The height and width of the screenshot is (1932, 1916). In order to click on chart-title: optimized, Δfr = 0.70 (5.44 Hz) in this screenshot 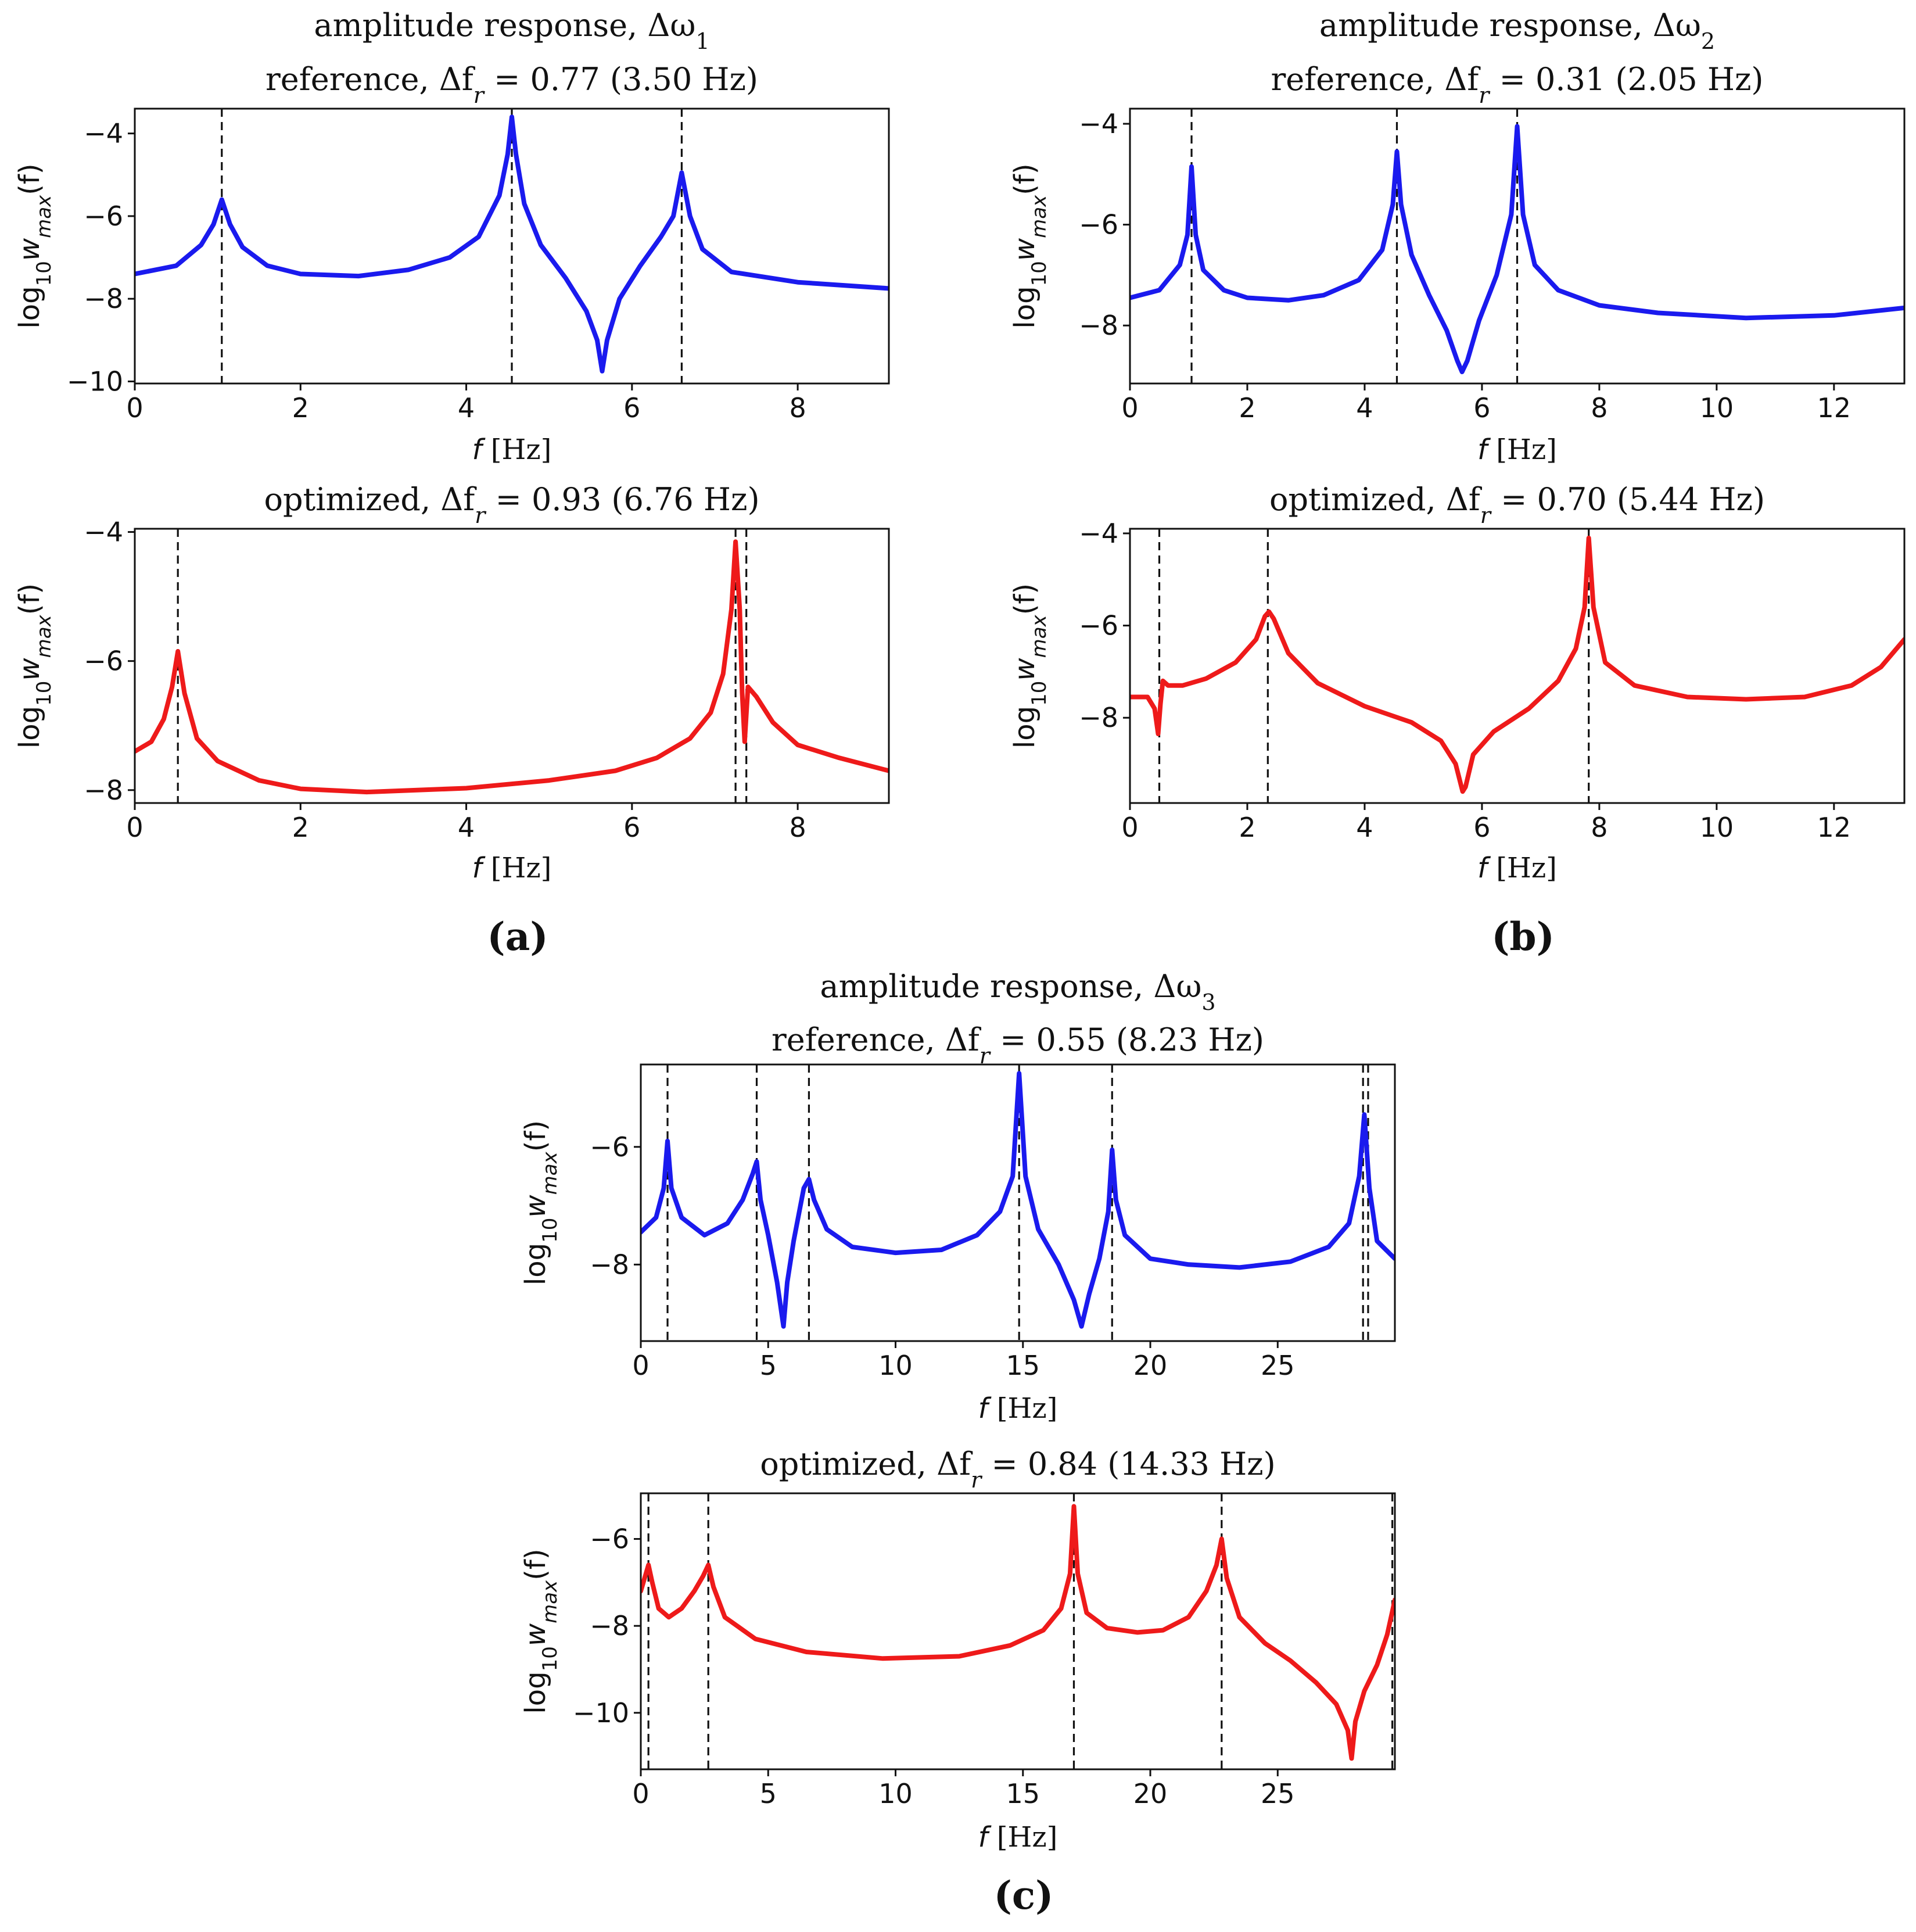, I will do `click(1517, 505)`.